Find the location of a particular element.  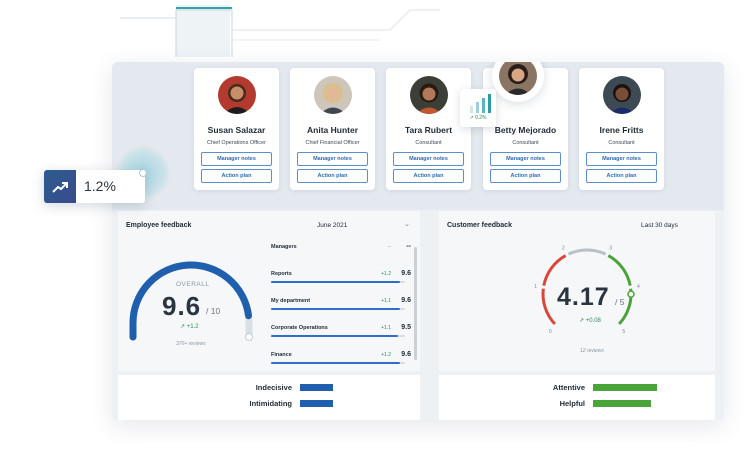

trend-chip: 1.2% is located at coordinates (94, 186).